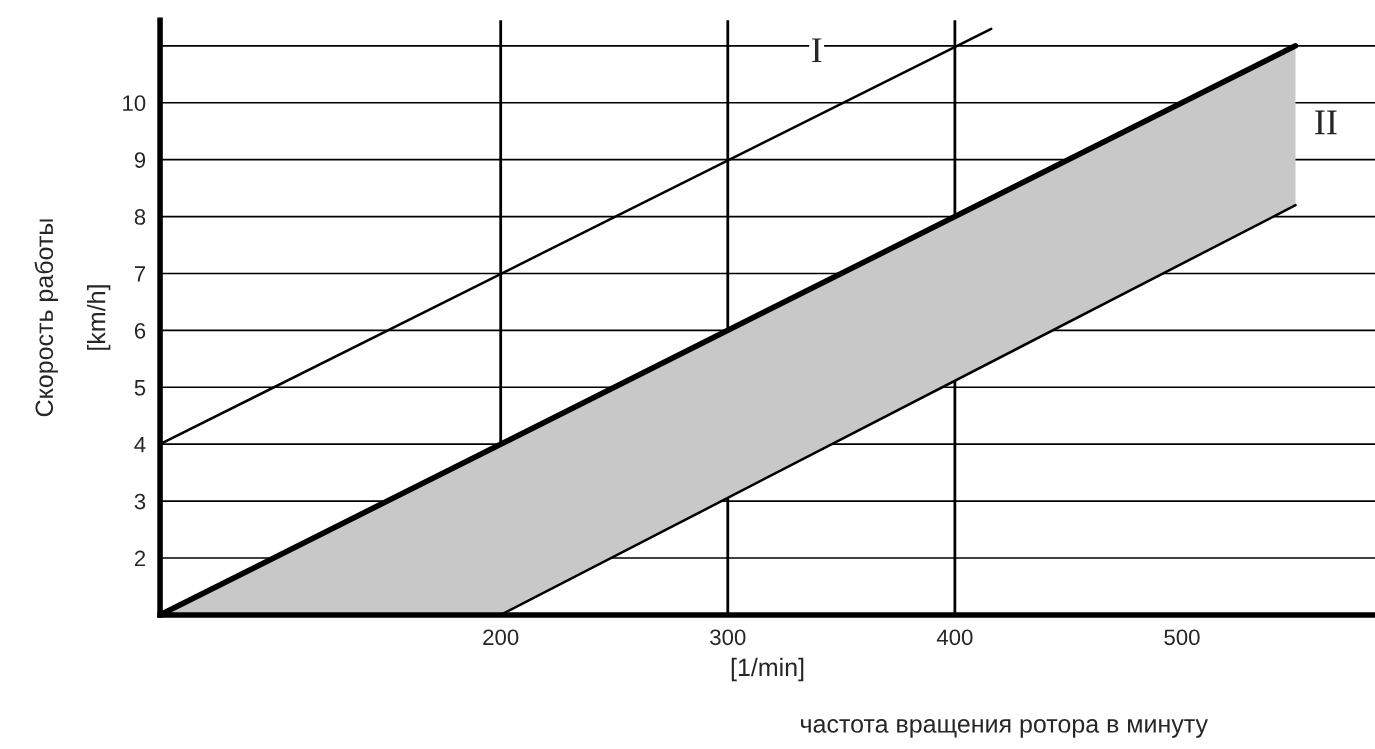 The height and width of the screenshot is (749, 1375). I want to click on y-tick-label: 9, so click(140, 160).